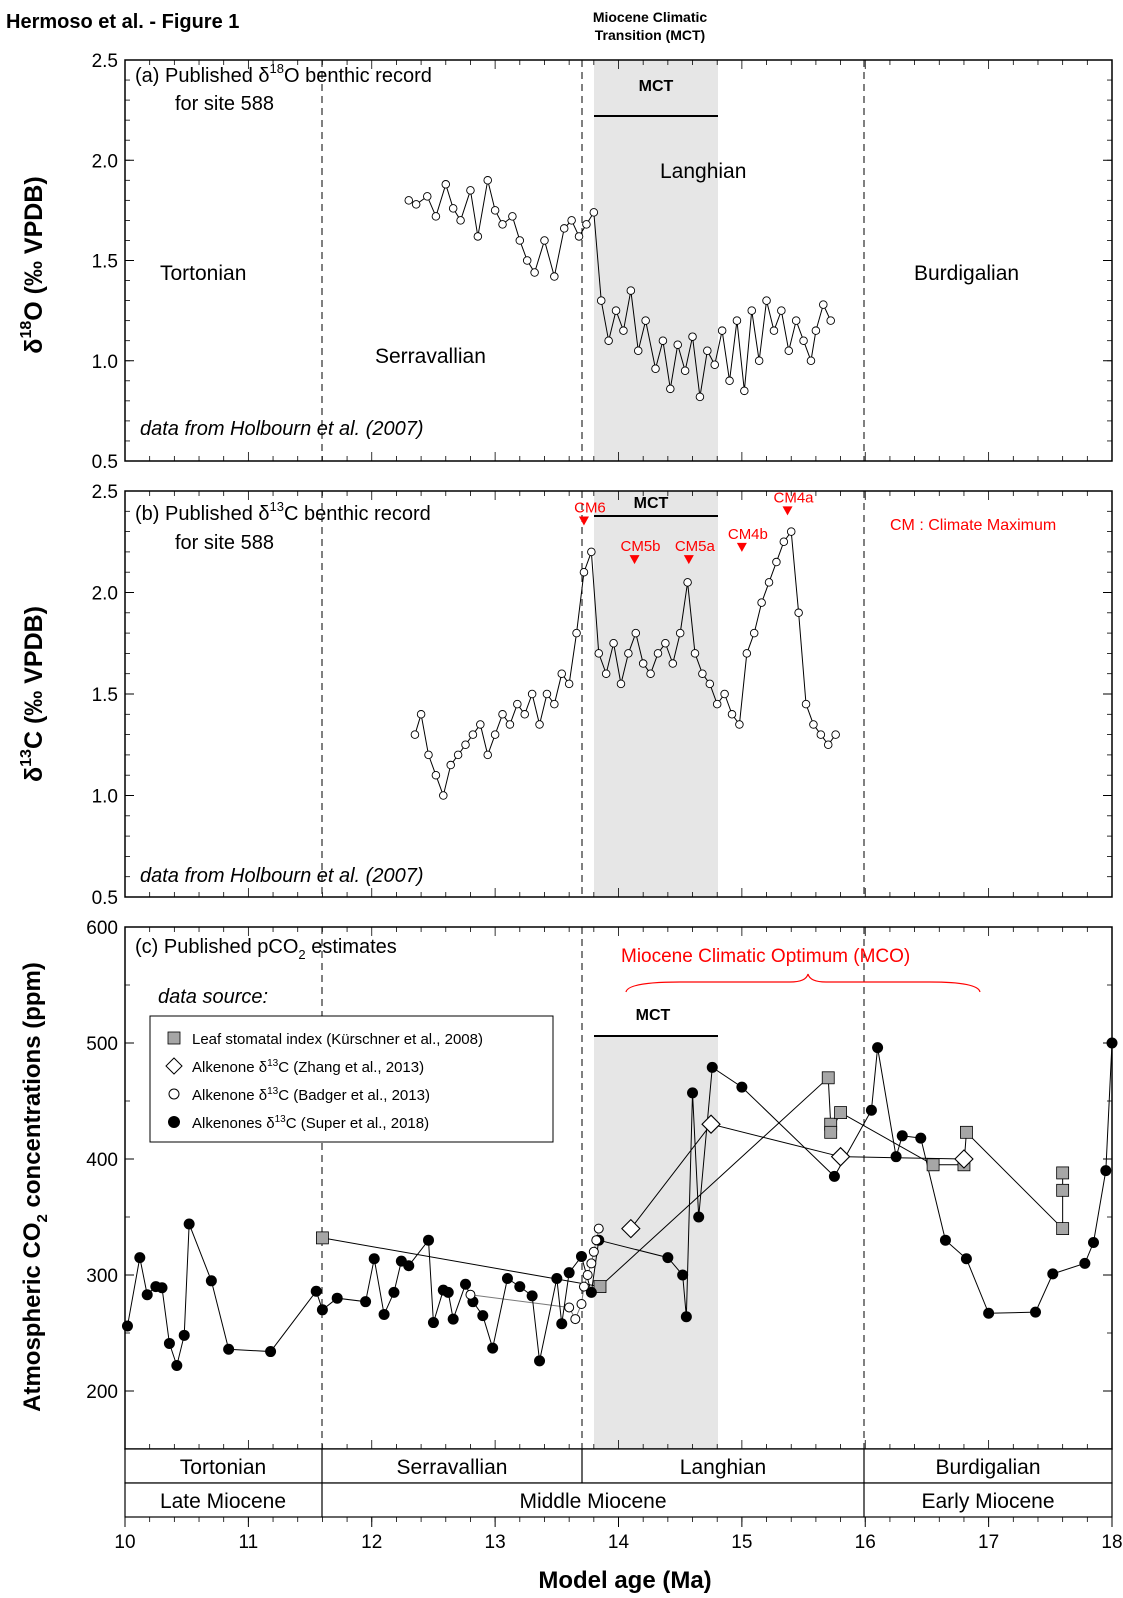 The width and height of the screenshot is (1123, 1598). Describe the element at coordinates (105, 898) in the screenshot. I see `y-tick-label: 0.5` at that location.